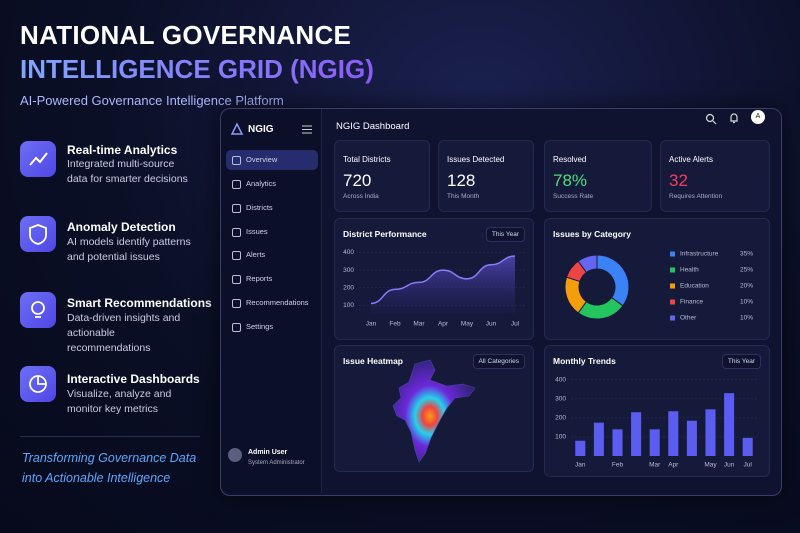 This screenshot has height=533, width=800. Describe the element at coordinates (373, 126) in the screenshot. I see `dashboard-title: NGIG Dashboard` at that location.